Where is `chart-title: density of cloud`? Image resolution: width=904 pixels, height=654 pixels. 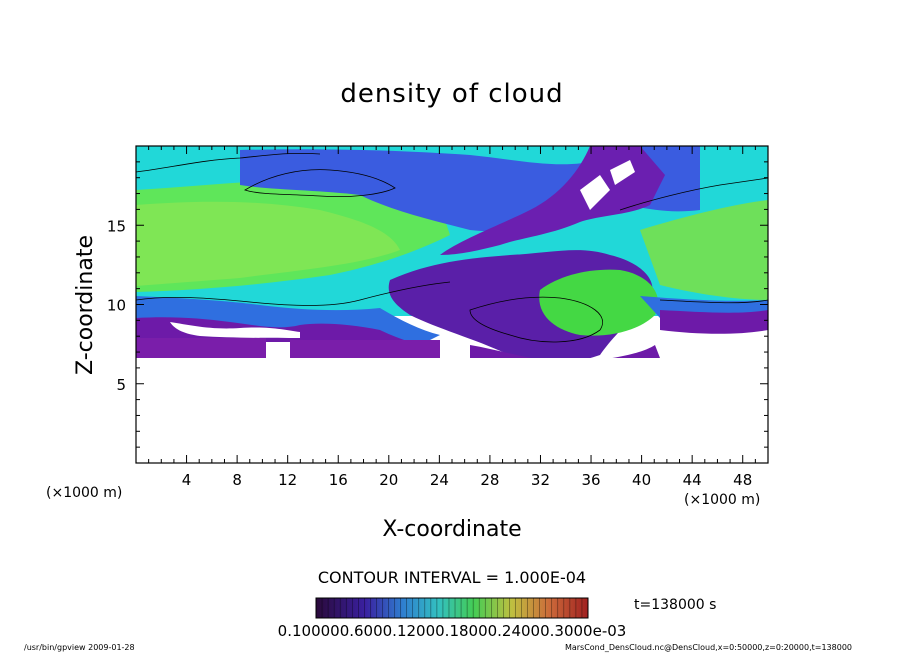
chart-title: density of cloud is located at coordinates (451, 94).